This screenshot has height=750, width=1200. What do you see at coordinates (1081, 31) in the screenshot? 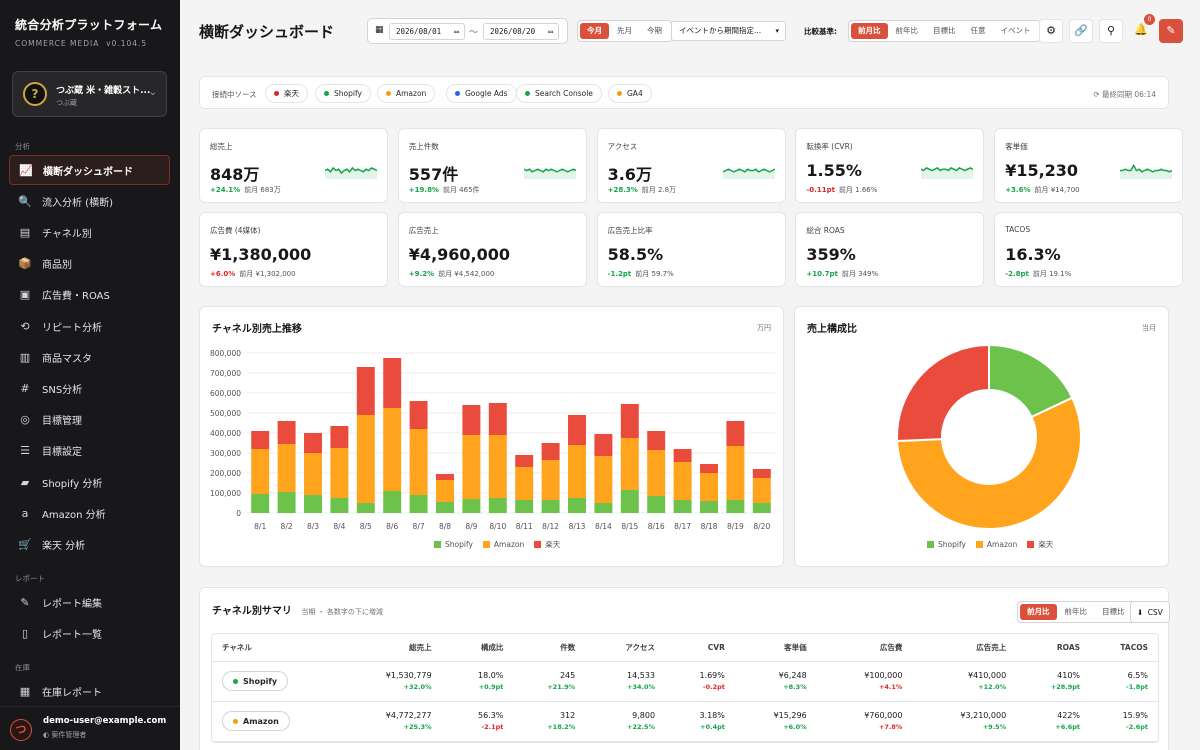
I see `link-button: 🔗` at bounding box center [1081, 31].